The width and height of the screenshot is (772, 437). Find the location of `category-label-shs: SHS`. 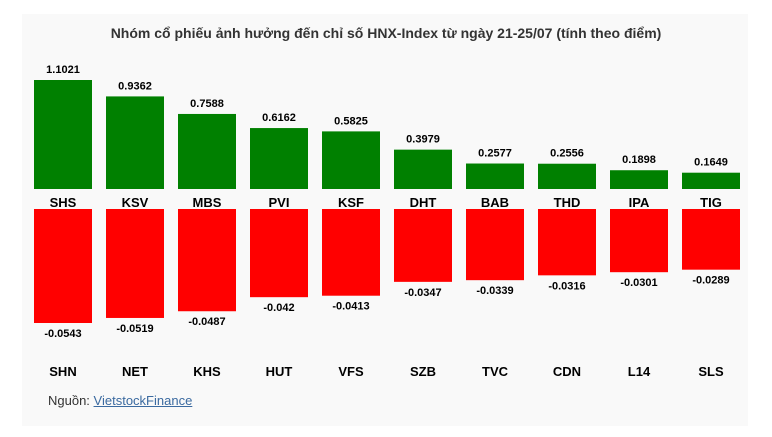

category-label-shs: SHS is located at coordinates (63, 202).